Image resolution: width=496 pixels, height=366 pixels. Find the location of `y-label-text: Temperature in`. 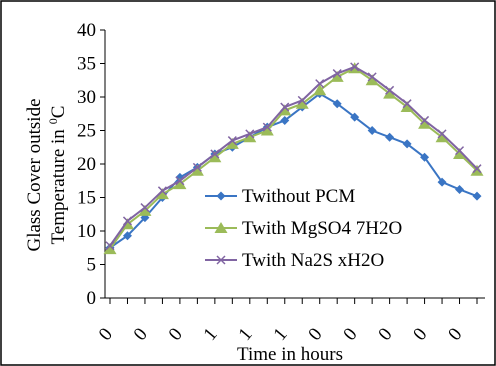

y-label-text: Temperature in is located at coordinates (58, 187).